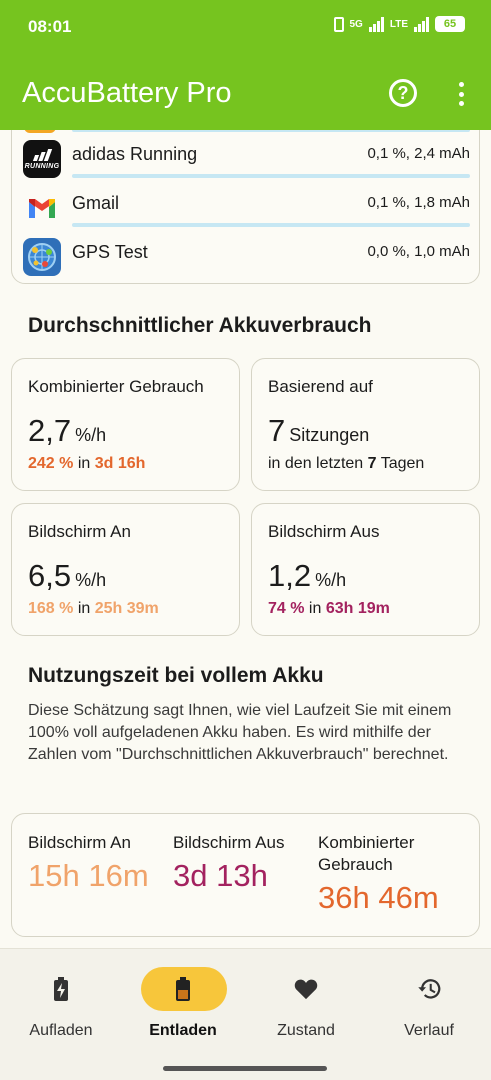 Image resolution: width=491 pixels, height=1080 pixels. I want to click on signal-icon, so click(376, 24).